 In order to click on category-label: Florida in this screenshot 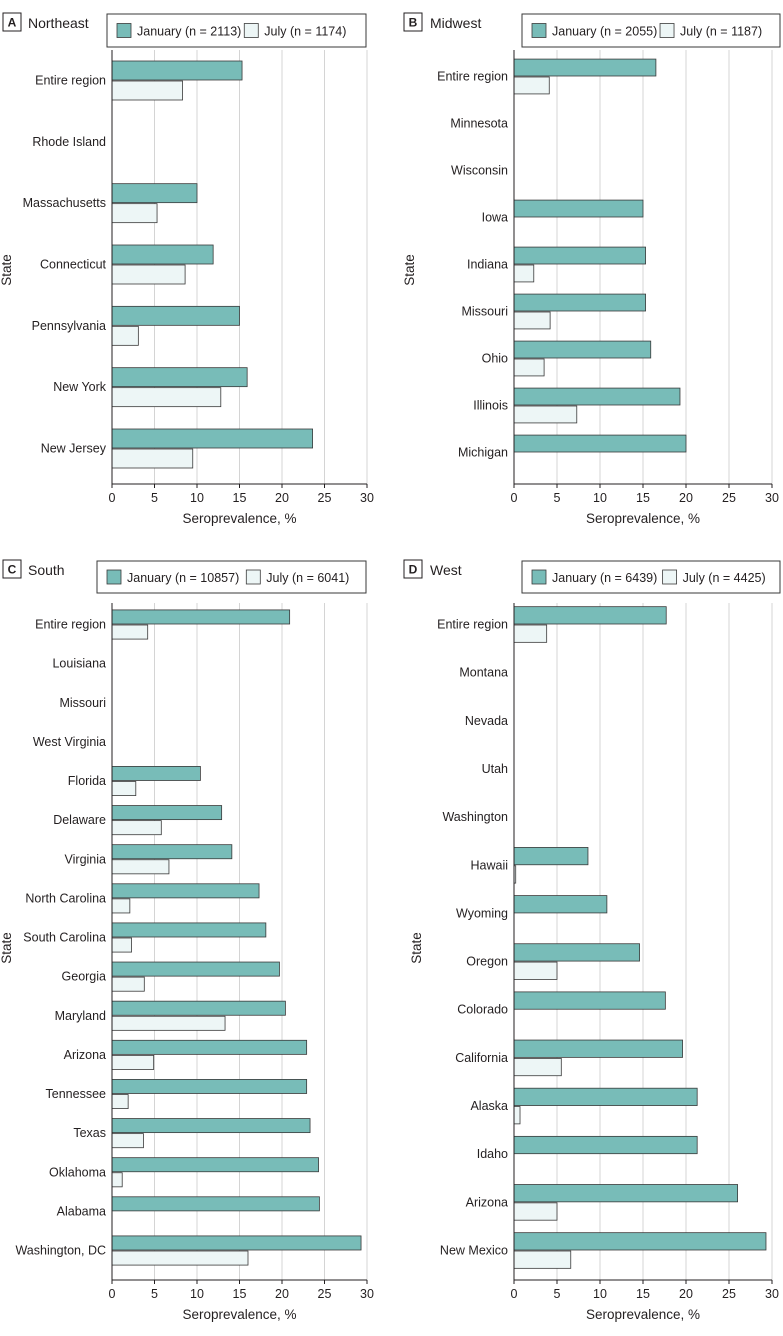, I will do `click(87, 781)`.